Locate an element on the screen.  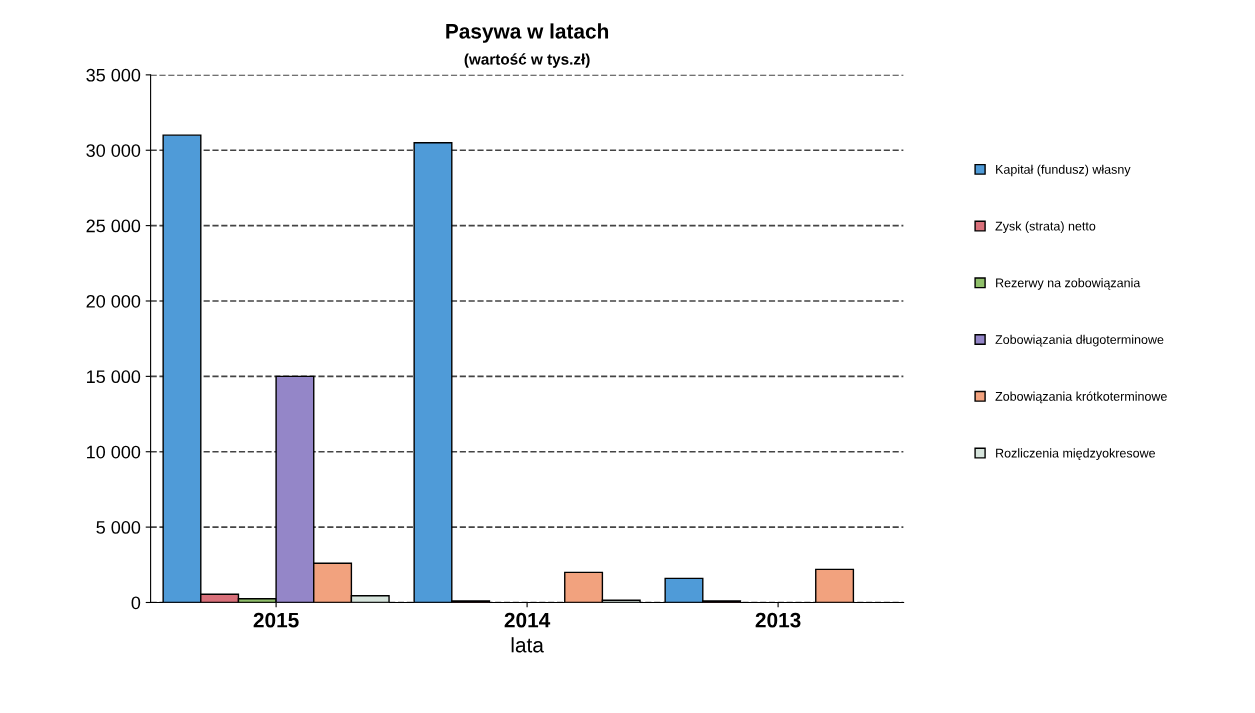
x-axis-title: lata is located at coordinates (527, 645).